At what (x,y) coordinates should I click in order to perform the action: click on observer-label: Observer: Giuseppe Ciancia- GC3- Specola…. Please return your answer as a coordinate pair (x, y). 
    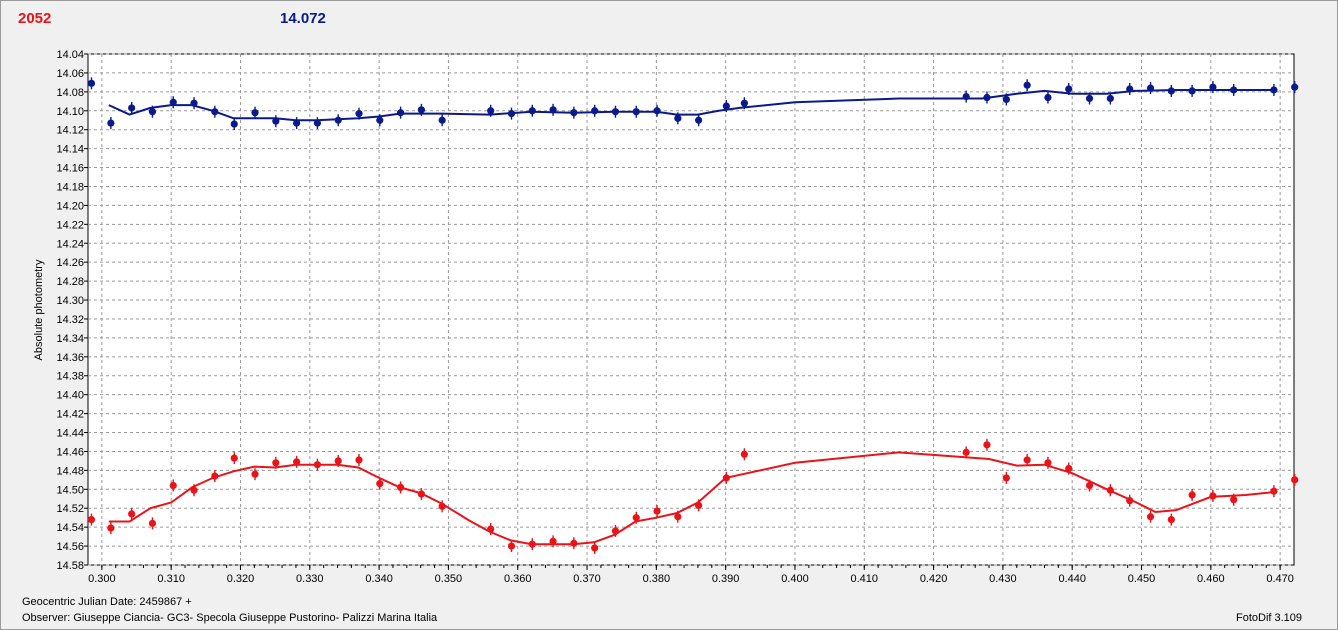
    Looking at the image, I should click on (230, 618).